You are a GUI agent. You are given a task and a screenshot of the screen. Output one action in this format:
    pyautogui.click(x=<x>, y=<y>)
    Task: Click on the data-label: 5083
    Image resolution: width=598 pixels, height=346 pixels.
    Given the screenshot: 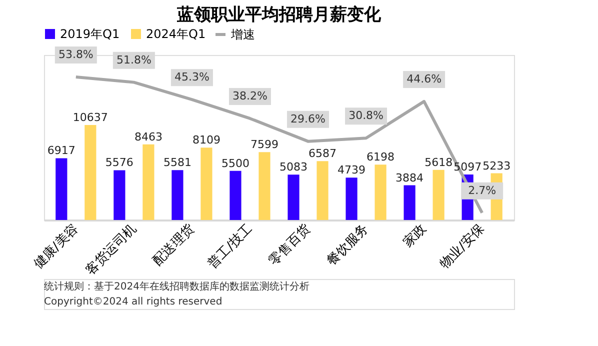 What is the action you would take?
    pyautogui.click(x=294, y=167)
    